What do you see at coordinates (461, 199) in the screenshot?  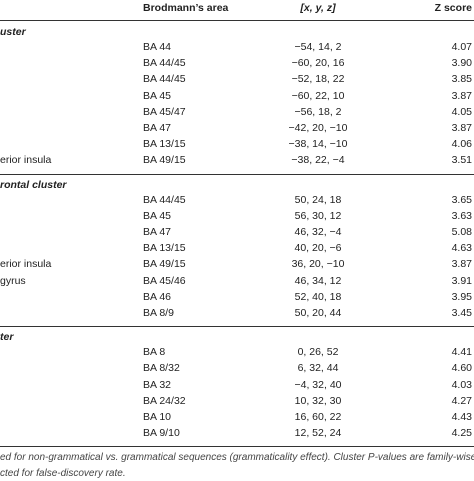 I see `z-score: 3.65` at bounding box center [461, 199].